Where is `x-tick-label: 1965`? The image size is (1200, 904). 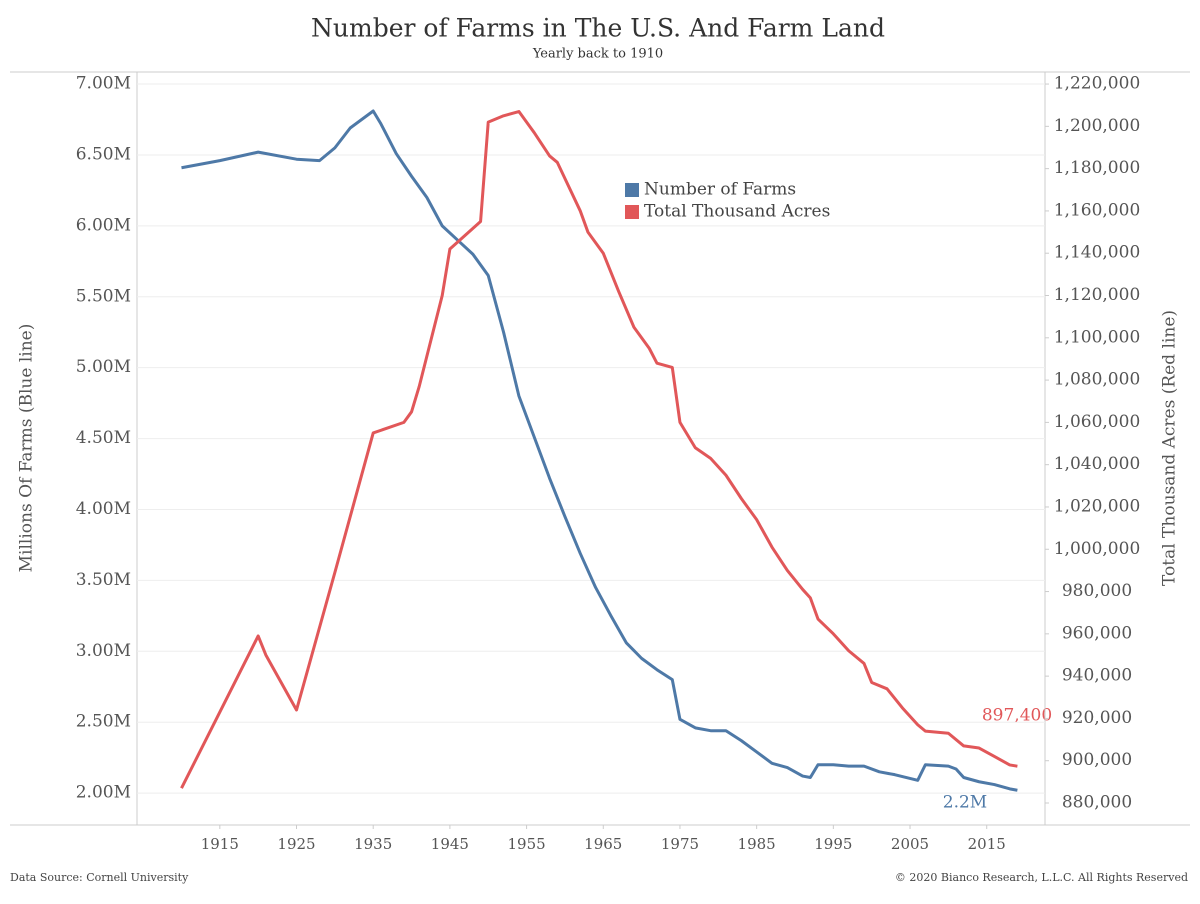 x-tick-label: 1965 is located at coordinates (603, 844).